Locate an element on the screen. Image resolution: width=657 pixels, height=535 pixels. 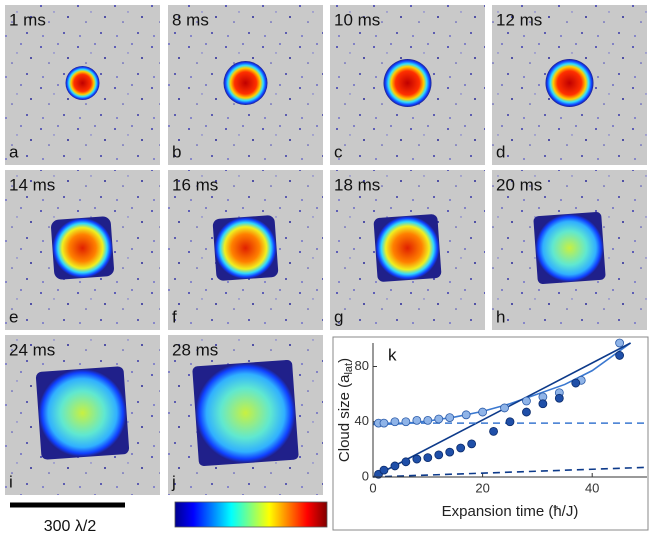
time-label: 24 ms is located at coordinates (32, 349).